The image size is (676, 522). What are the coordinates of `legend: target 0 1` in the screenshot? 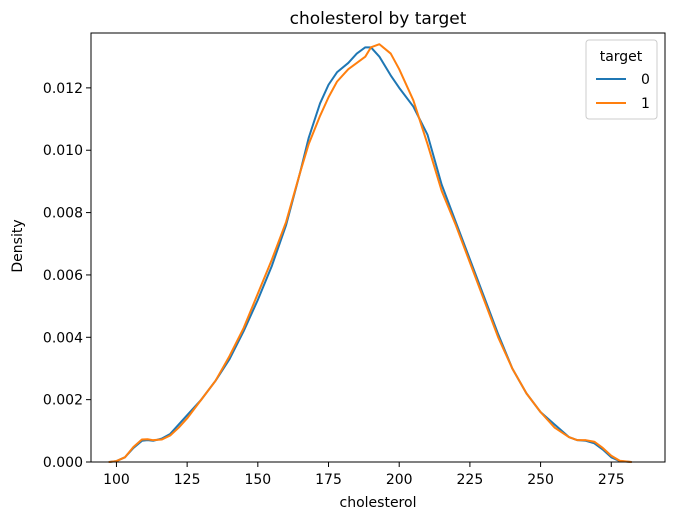 It's located at (621, 79).